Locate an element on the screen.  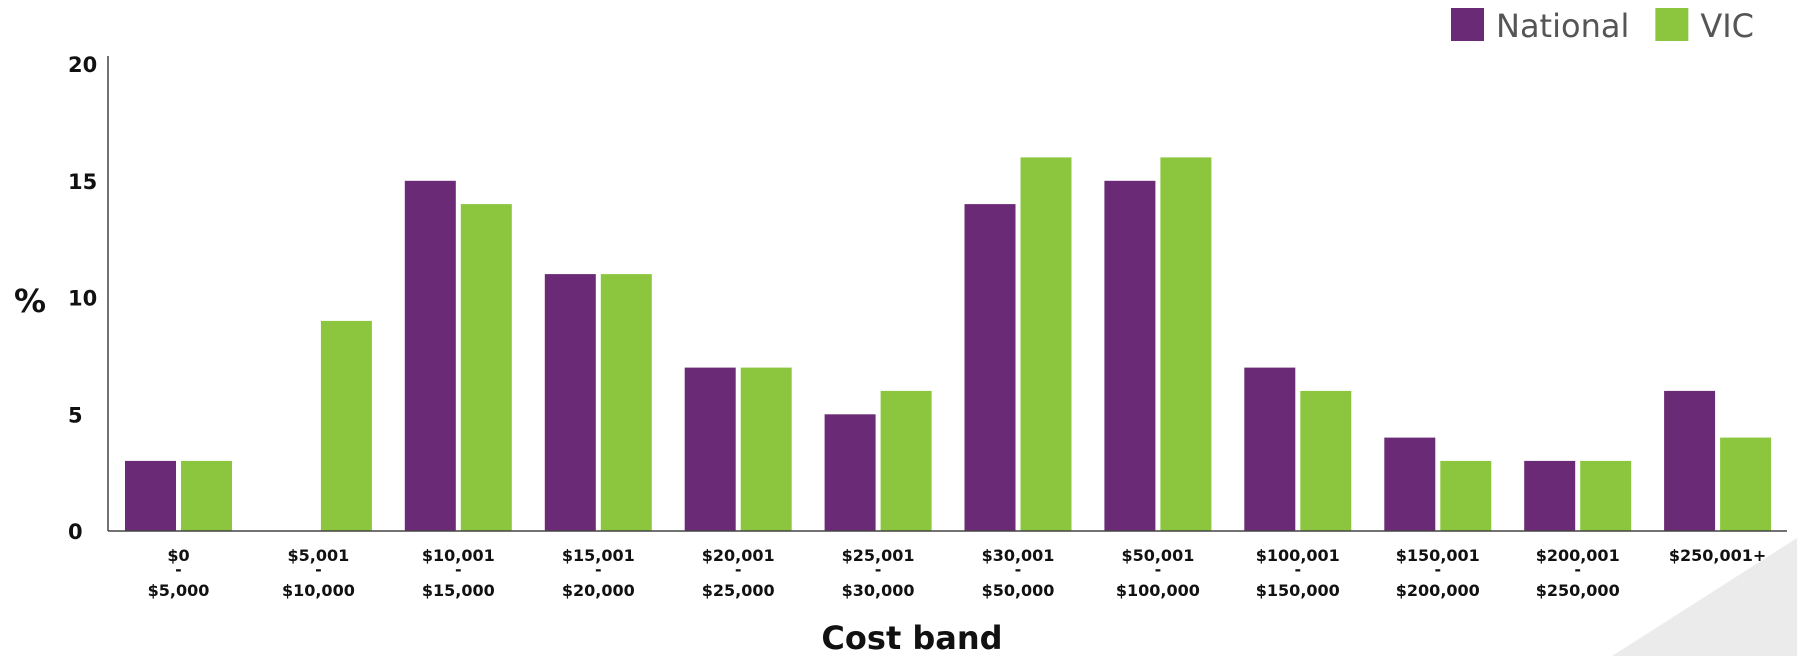
x-category-label: $15,000 is located at coordinates (458, 590).